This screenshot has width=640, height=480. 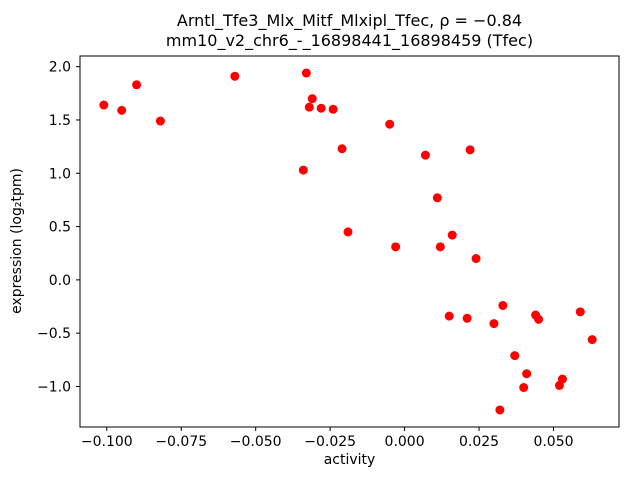 I want to click on x-tick-label: −0.025, so click(x=330, y=442).